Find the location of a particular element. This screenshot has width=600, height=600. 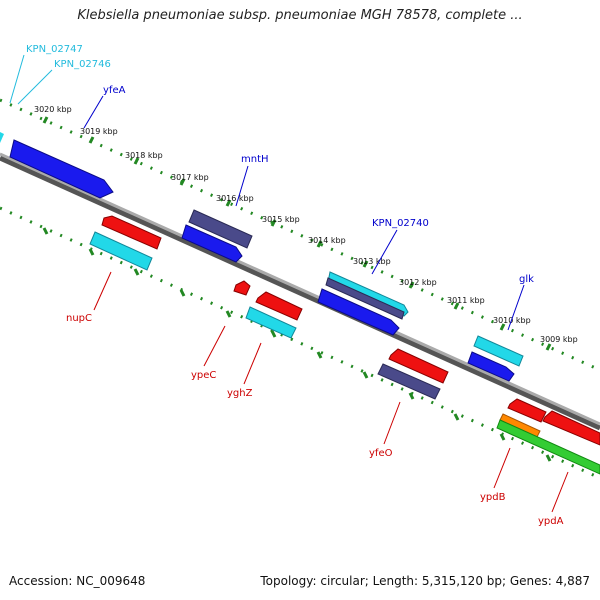

rna-arrow-glk is located at coordinates (498, 351).